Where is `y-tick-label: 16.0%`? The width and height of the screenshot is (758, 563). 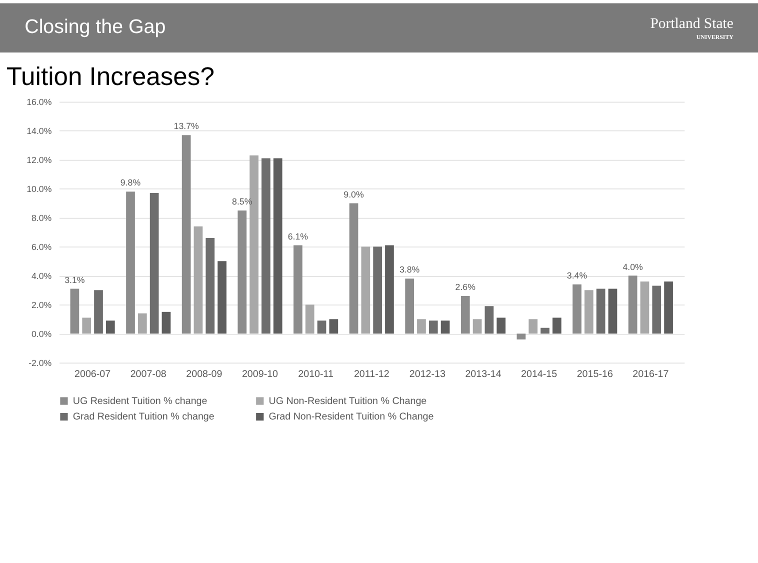
y-tick-label: 16.0% is located at coordinates (39, 102).